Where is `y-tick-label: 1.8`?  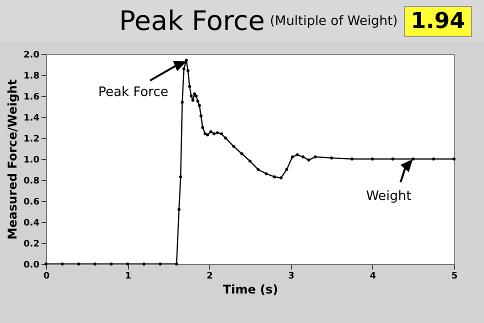
y-tick-label: 1.8 is located at coordinates (32, 77).